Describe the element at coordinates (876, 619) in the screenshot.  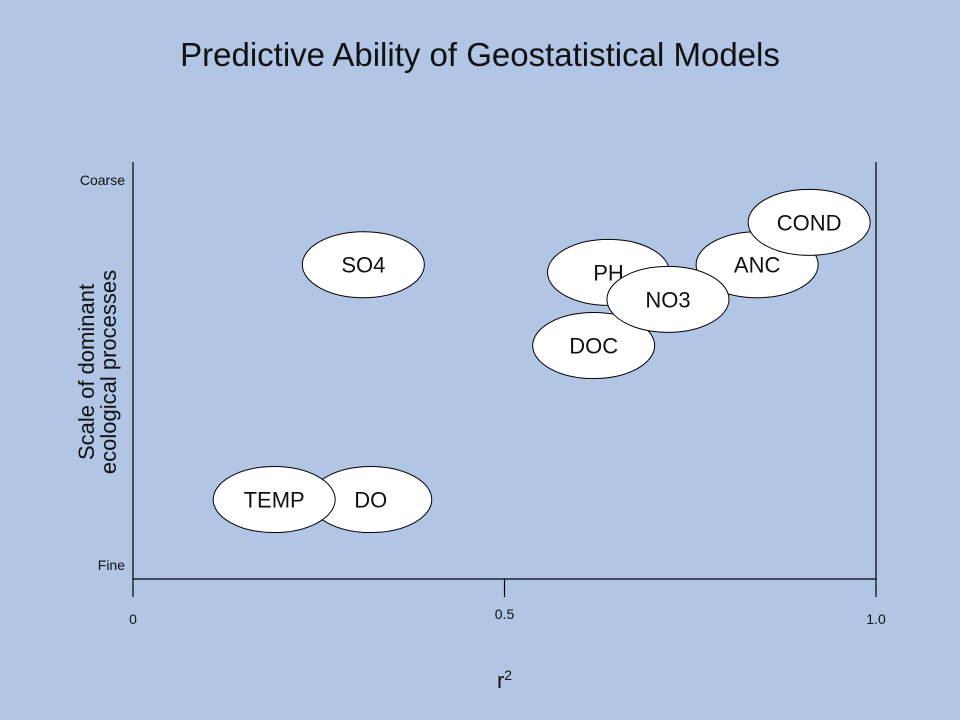
I see `x-tick-label: 1.0` at that location.